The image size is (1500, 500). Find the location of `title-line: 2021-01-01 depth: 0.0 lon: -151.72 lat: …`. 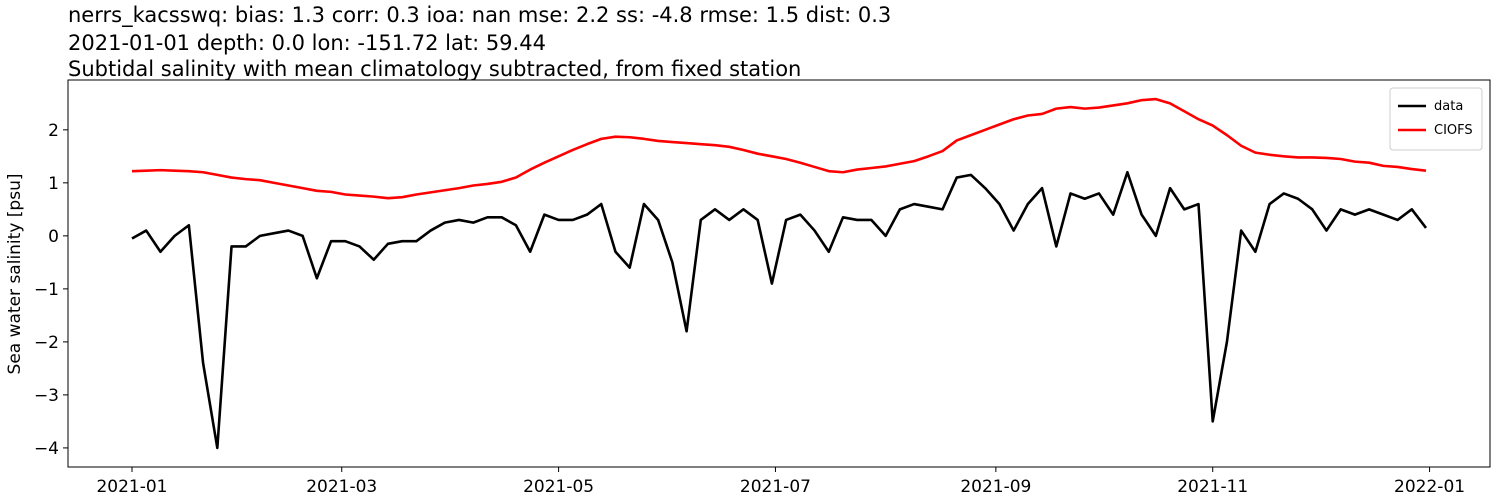

title-line: 2021-01-01 depth: 0.0 lon: -151.72 lat: … is located at coordinates (307, 43).